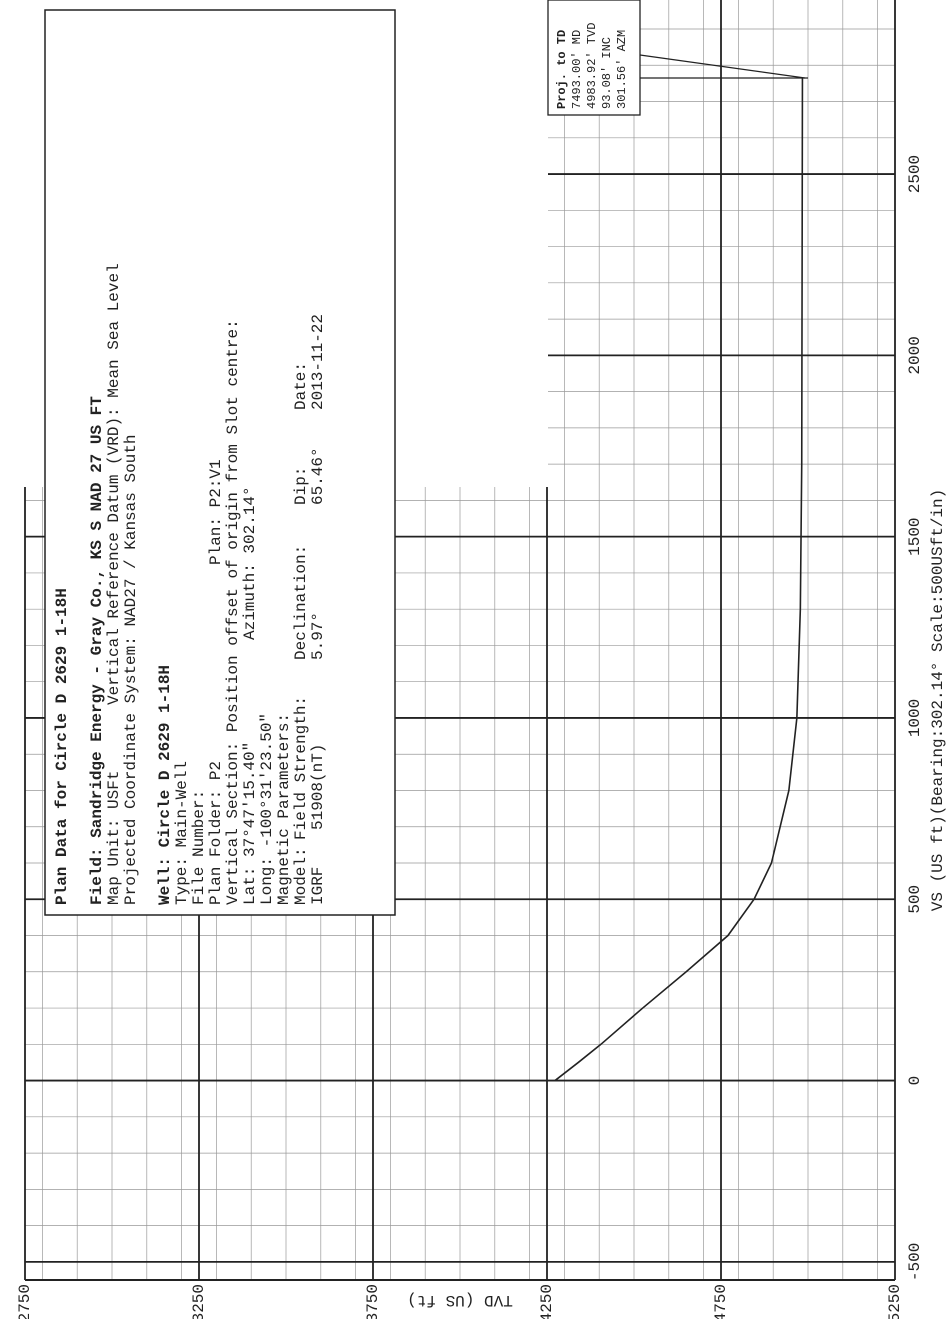  Describe the element at coordinates (373, 1301) in the screenshot. I see `y-tick-label: 3750` at that location.